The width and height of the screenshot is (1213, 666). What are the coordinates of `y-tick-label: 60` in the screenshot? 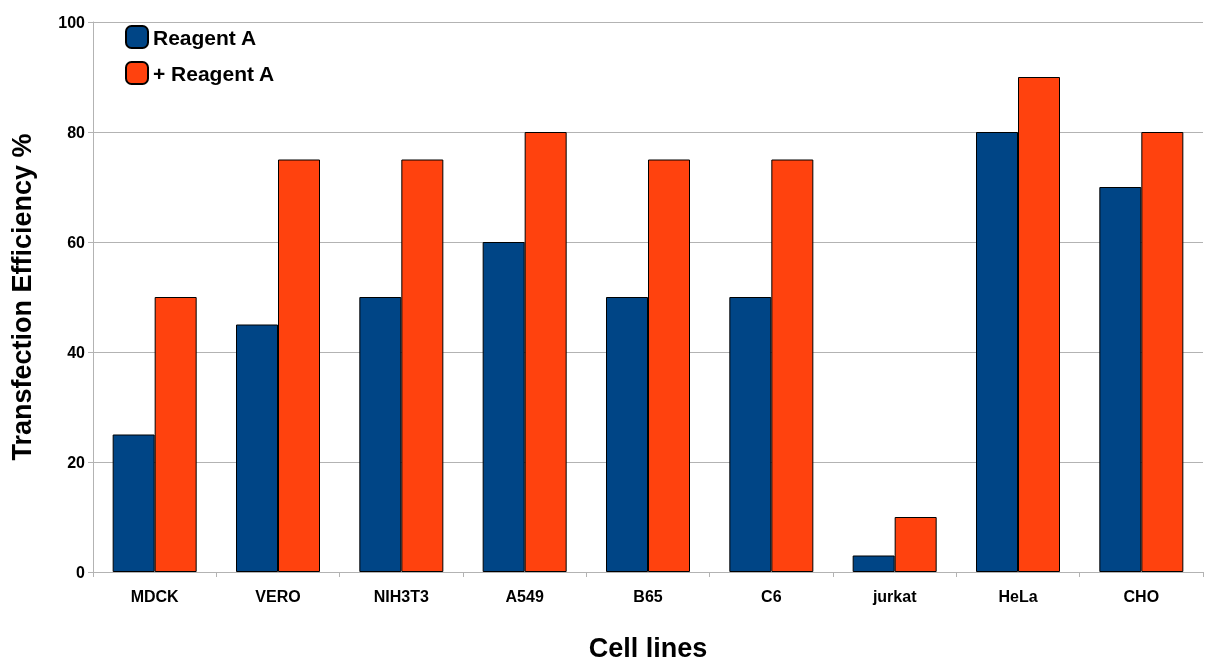 It's located at (76, 242).